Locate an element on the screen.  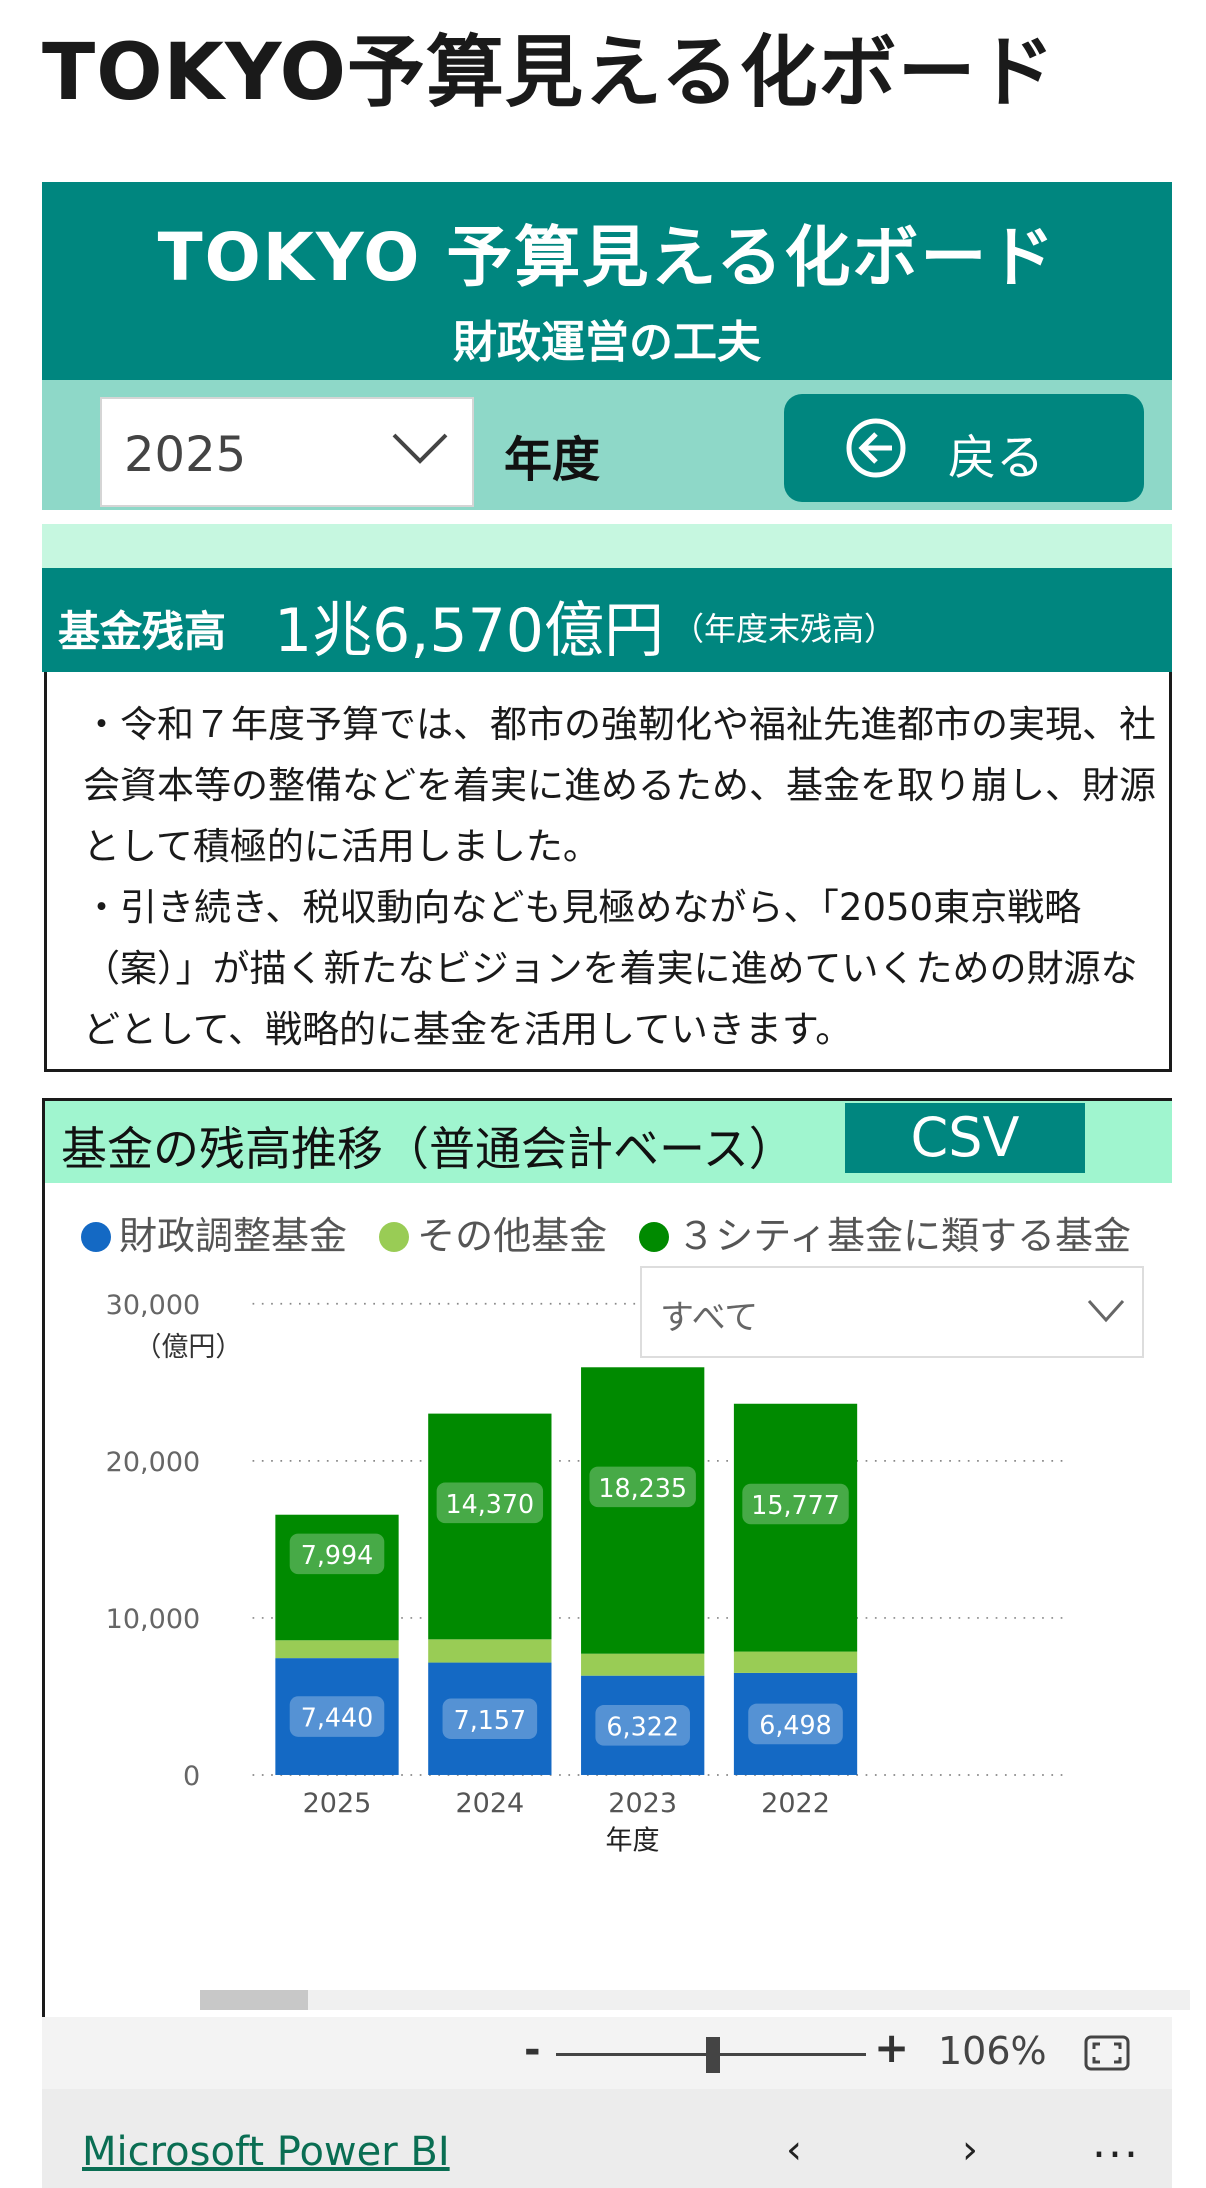
legend-label: その他基金 is located at coordinates (512, 1236).